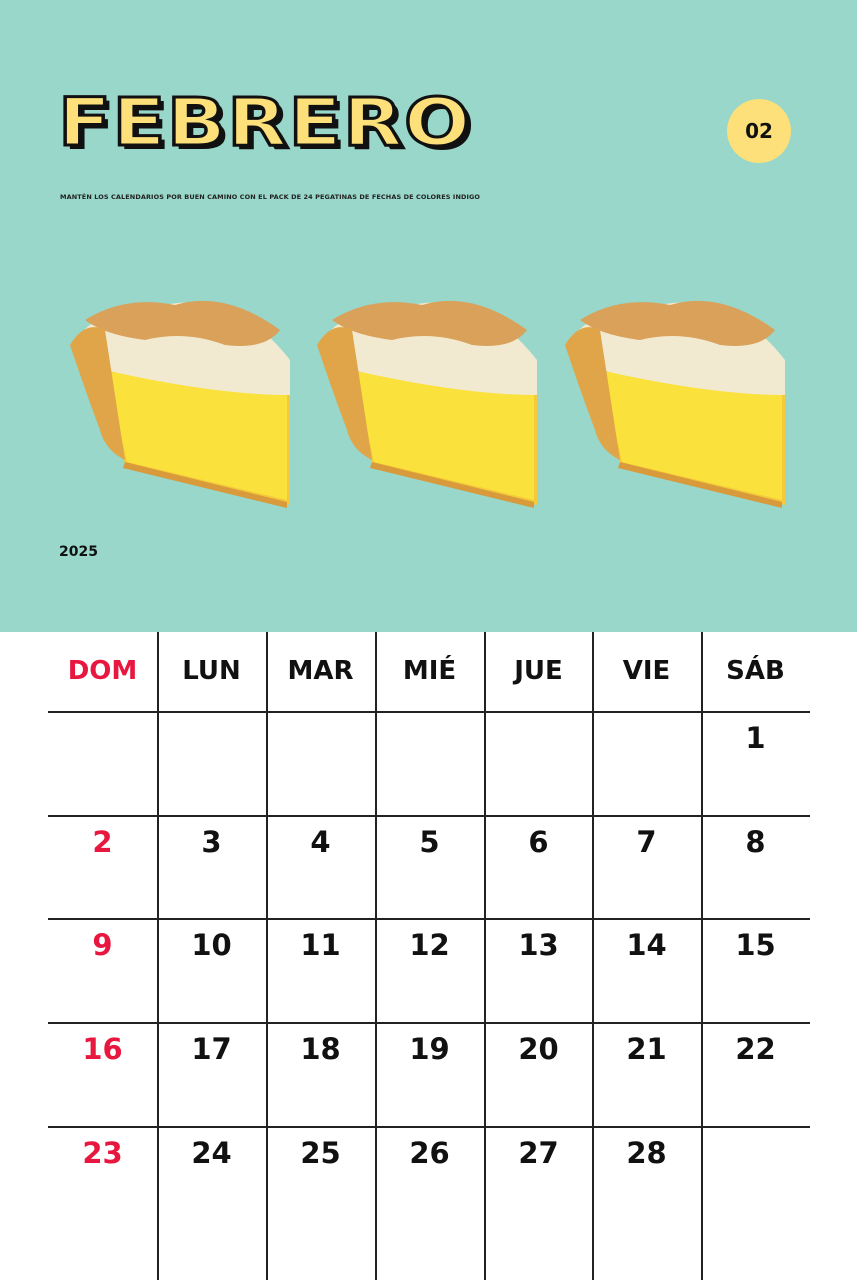 The height and width of the screenshot is (1280, 857). What do you see at coordinates (646, 1049) in the screenshot?
I see `day-cell: 21` at bounding box center [646, 1049].